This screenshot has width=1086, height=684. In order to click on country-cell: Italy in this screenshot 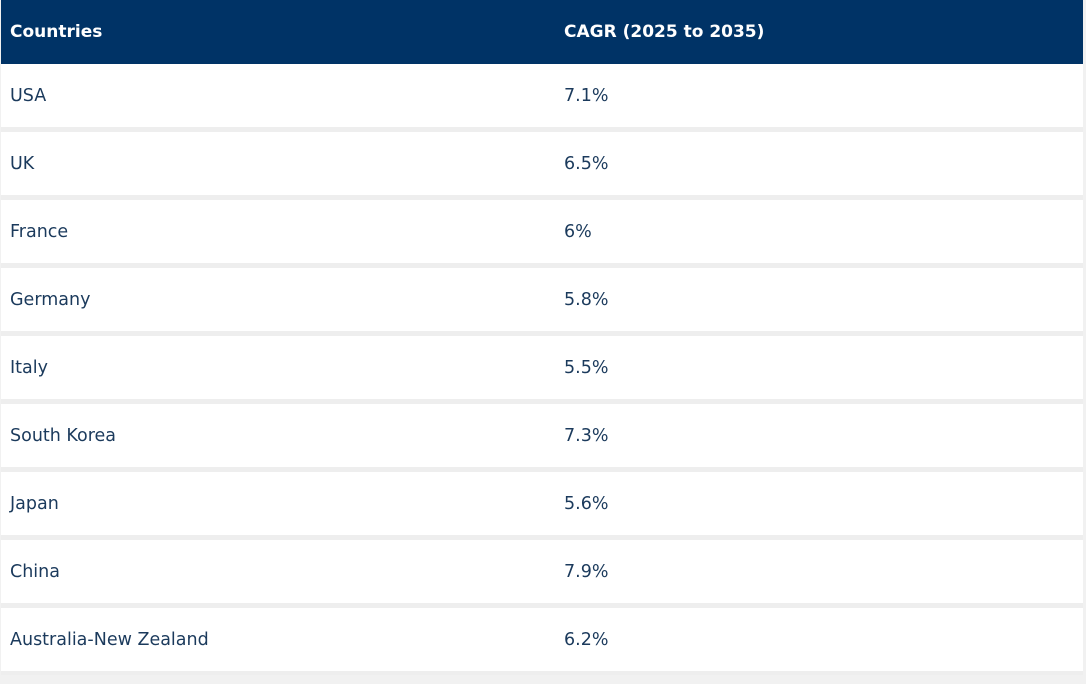, I will do `click(278, 370)`.